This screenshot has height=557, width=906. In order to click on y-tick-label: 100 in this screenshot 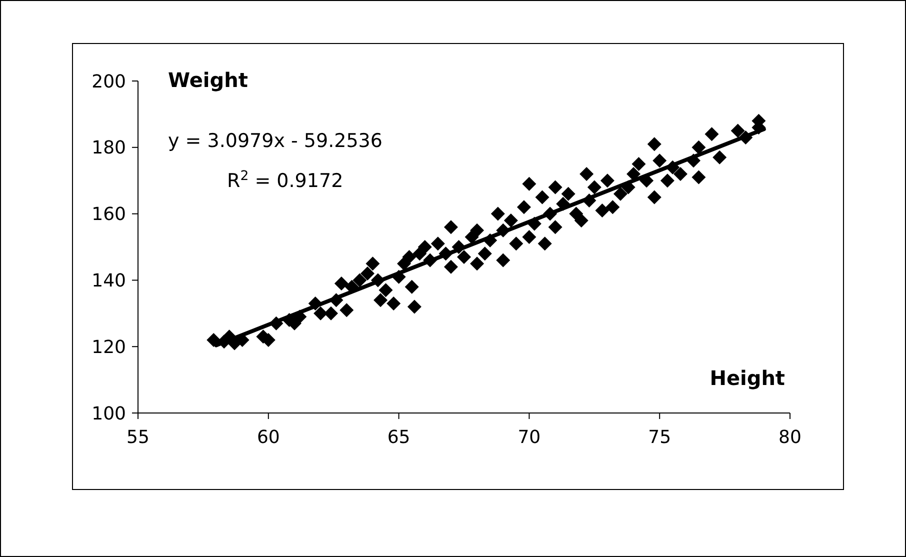, I will do `click(109, 413)`.